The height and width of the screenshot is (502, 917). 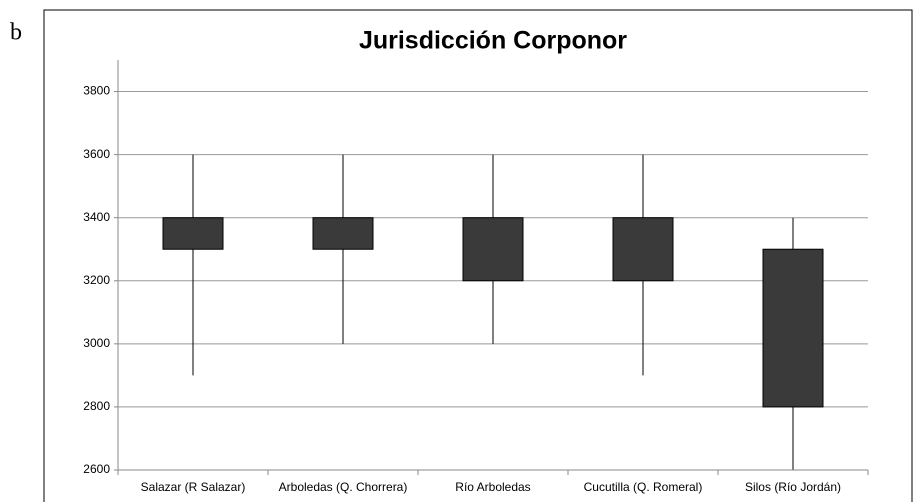 I want to click on y-tick-label: 2600, so click(x=96, y=469).